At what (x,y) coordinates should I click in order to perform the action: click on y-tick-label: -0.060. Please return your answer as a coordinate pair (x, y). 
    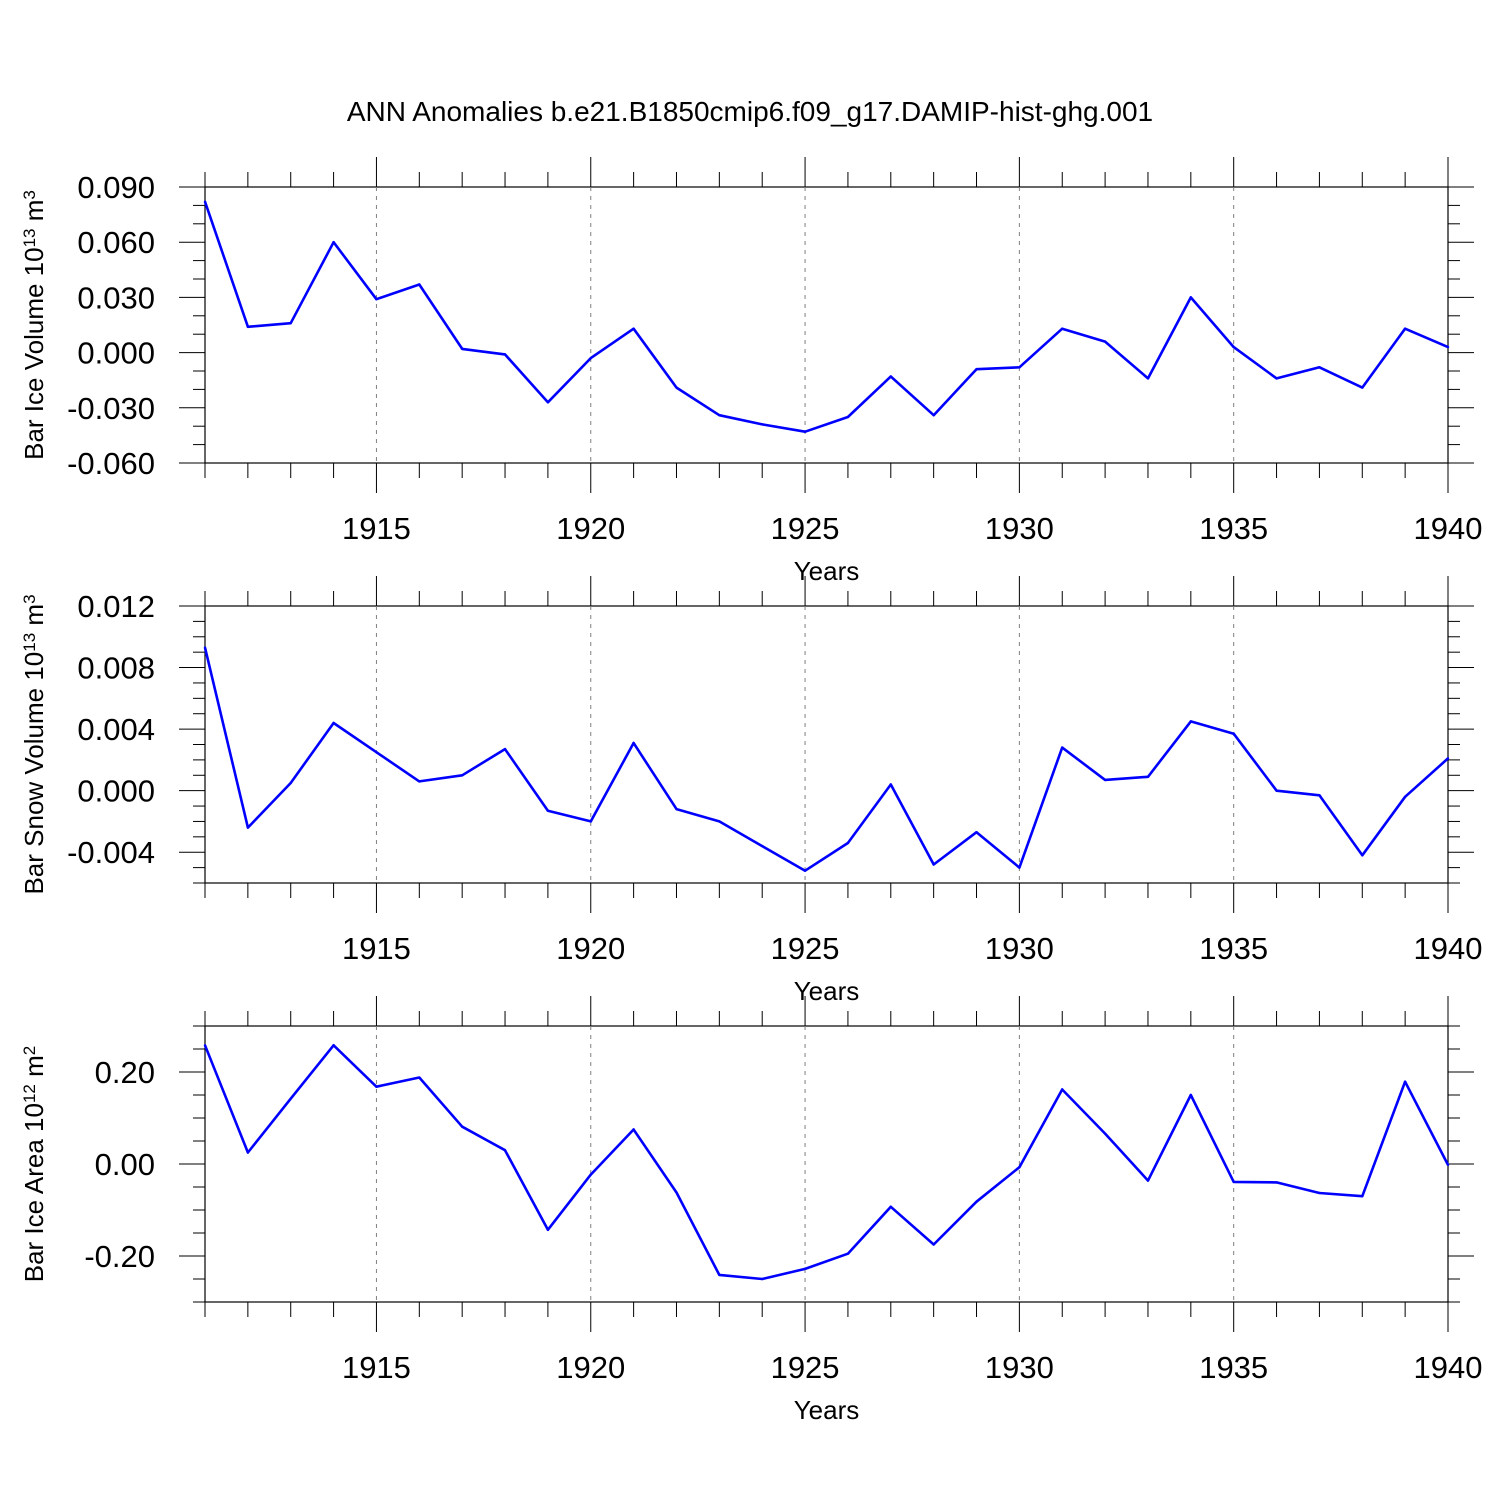
    Looking at the image, I should click on (111, 463).